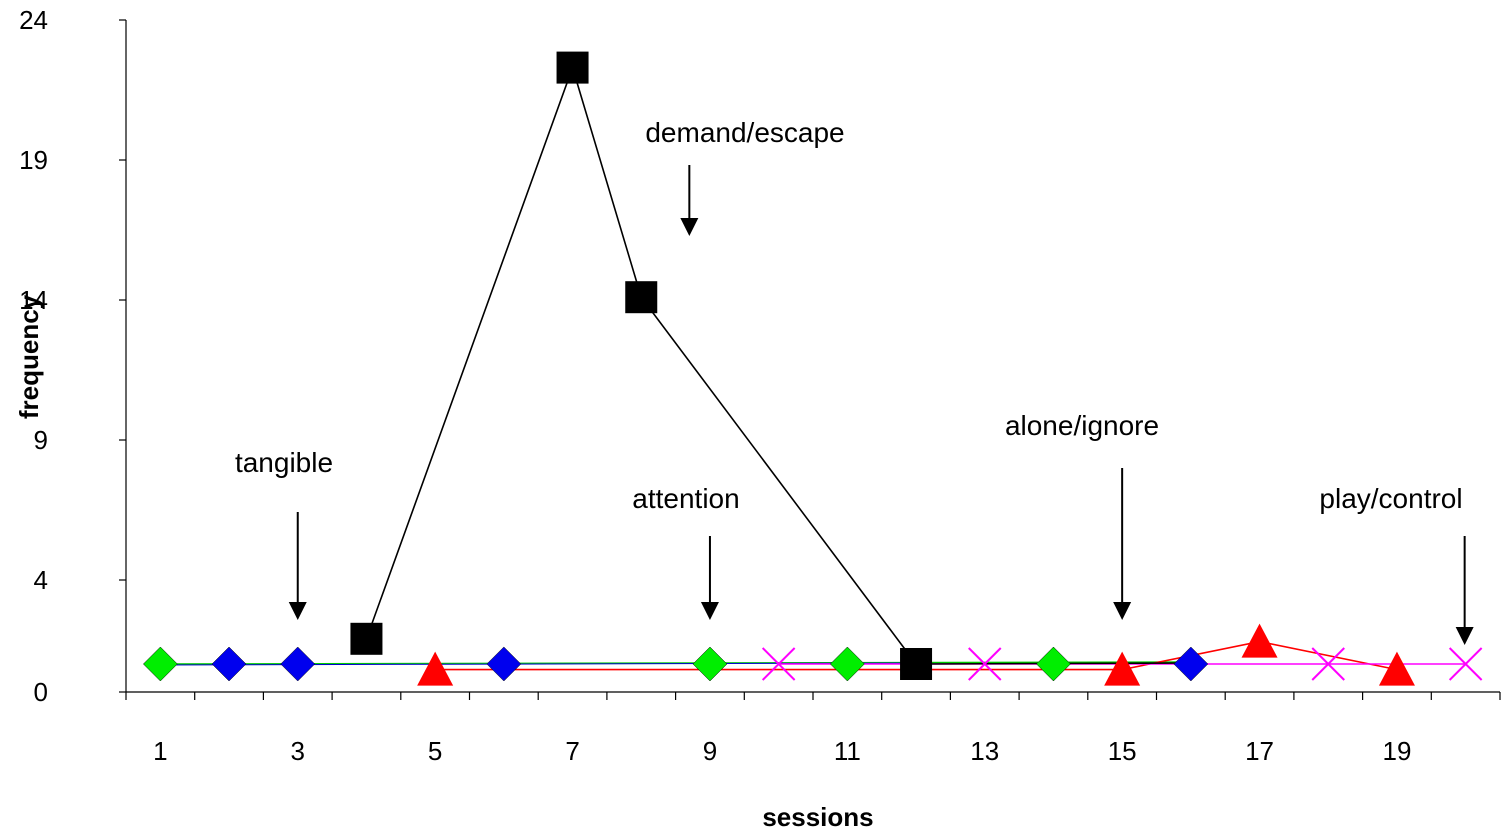 The image size is (1506, 835). I want to click on x-tick-label: 3, so click(298, 751).